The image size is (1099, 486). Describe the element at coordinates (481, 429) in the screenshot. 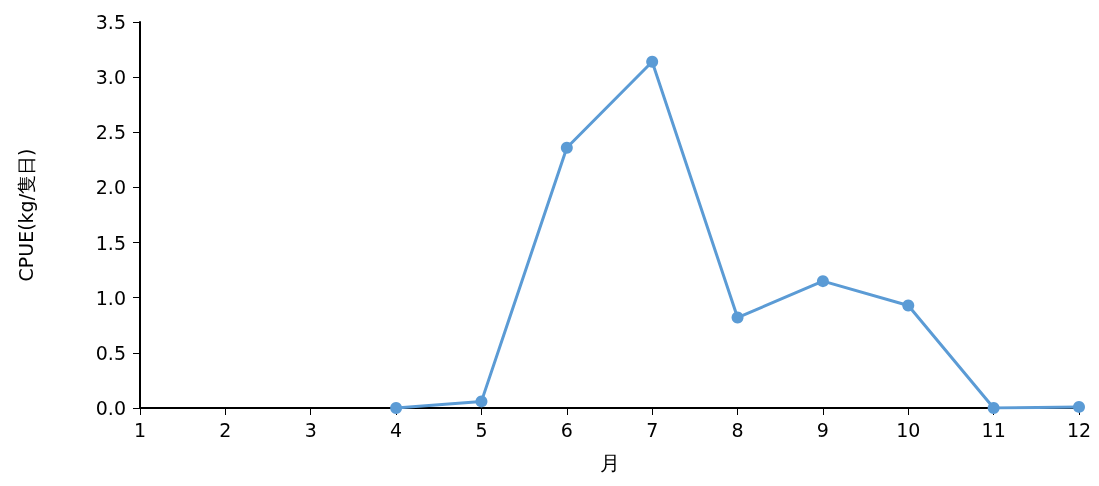

I see `x-tick-label: 5` at that location.